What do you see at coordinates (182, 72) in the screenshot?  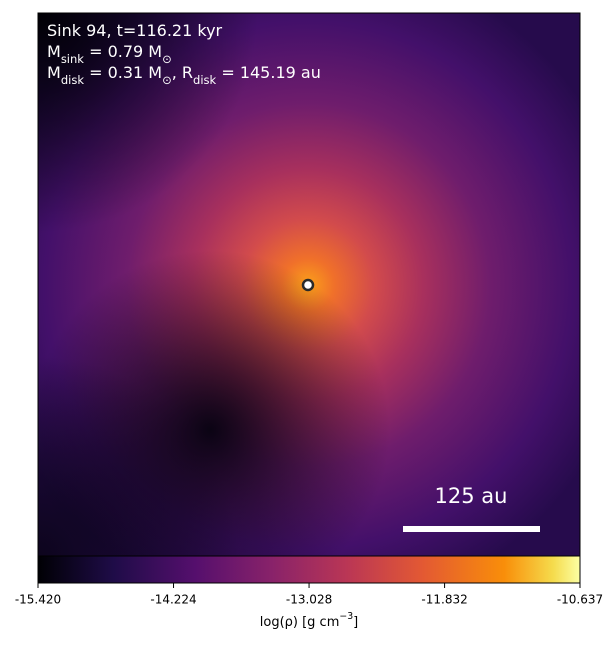 I see `text-part: , R` at bounding box center [182, 72].